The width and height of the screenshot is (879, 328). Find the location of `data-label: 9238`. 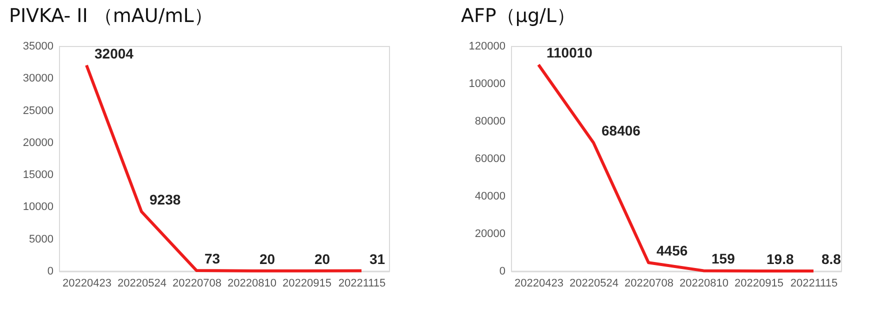

data-label: 9238 is located at coordinates (165, 200).